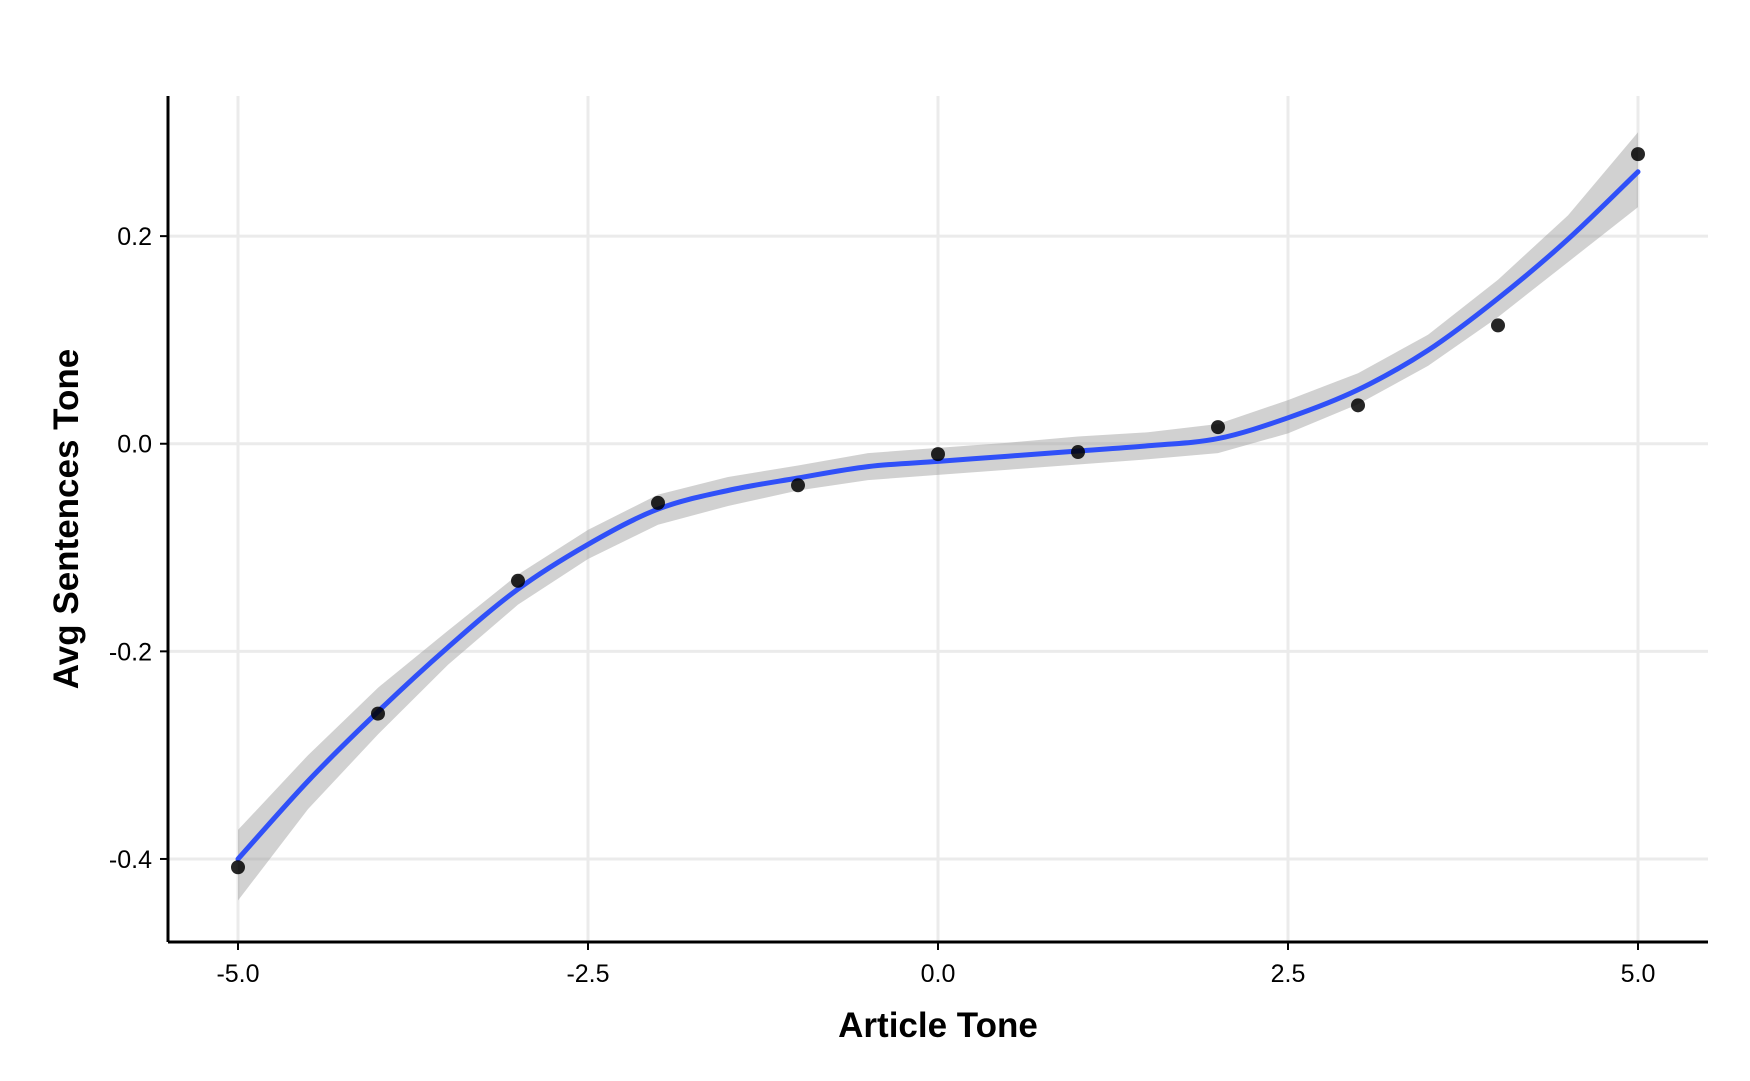  Describe the element at coordinates (1638, 974) in the screenshot. I see `x-tick-label-4: 5.0` at that location.